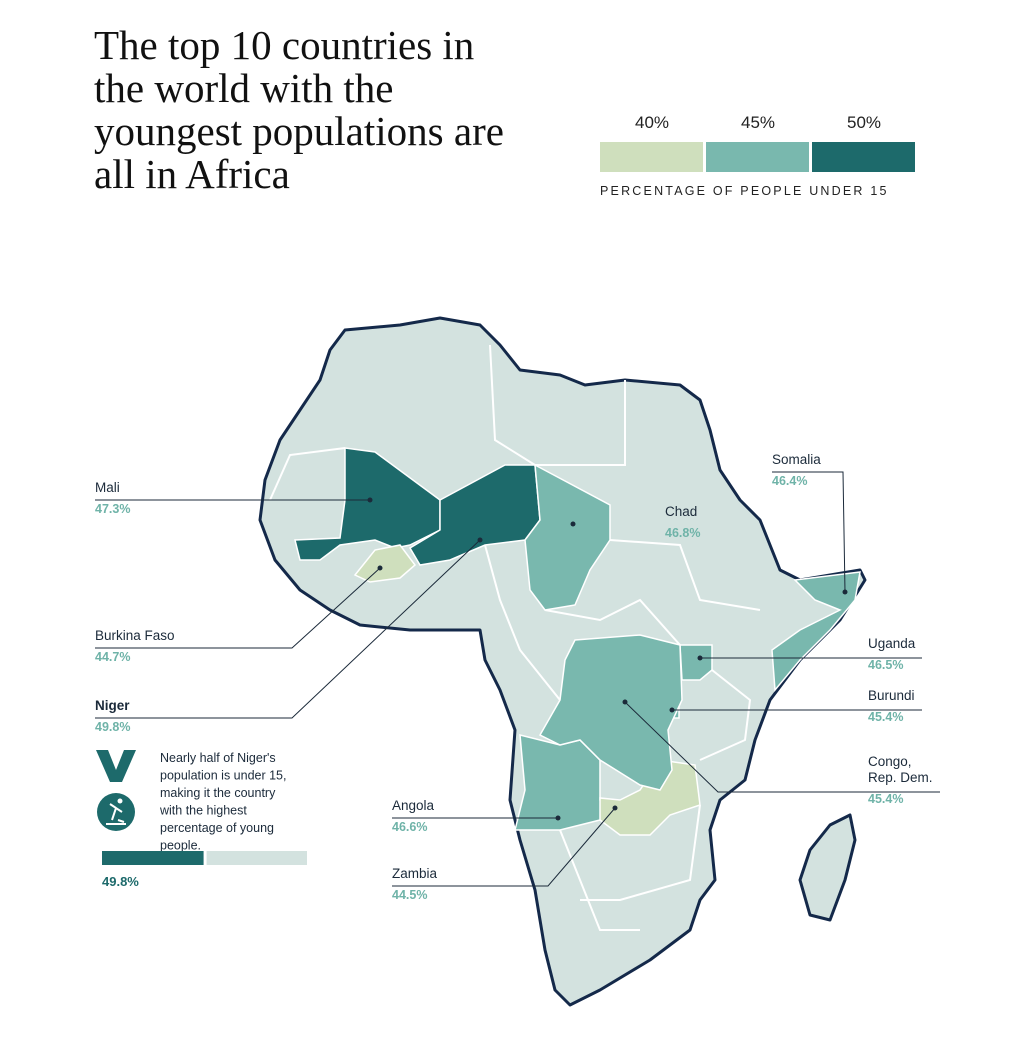  Describe the element at coordinates (652, 122) in the screenshot. I see `legend-label: 40%` at that location.